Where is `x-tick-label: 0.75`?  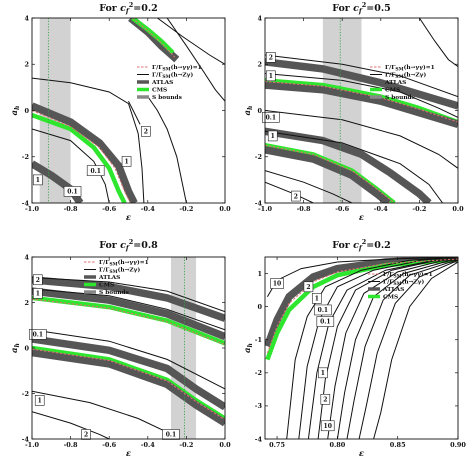 x-tick-label: 0.75 is located at coordinates (277, 445).